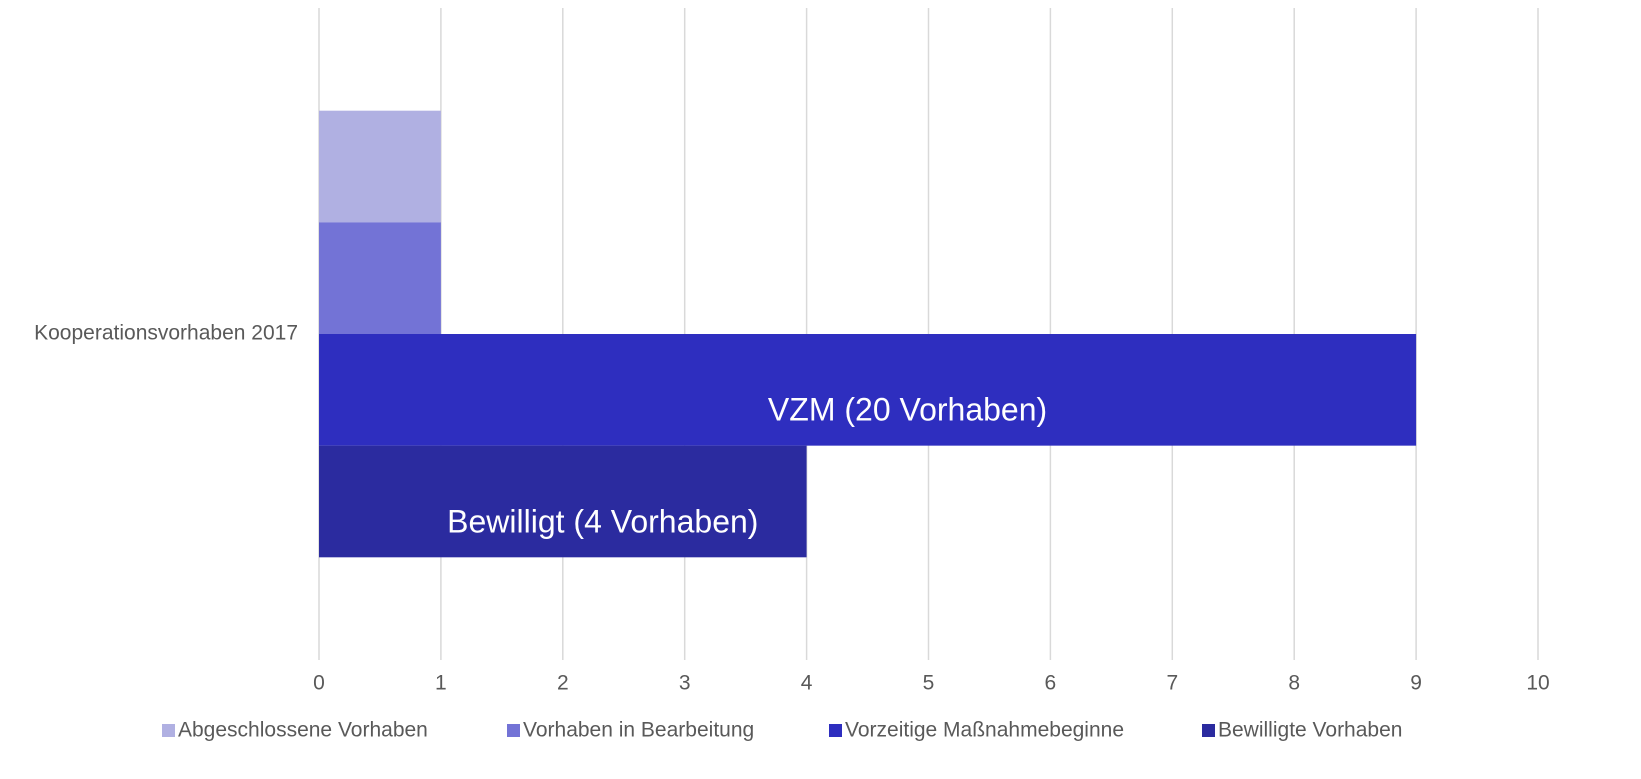 The width and height of the screenshot is (1641, 779). I want to click on x-tick-label: 1, so click(441, 683).